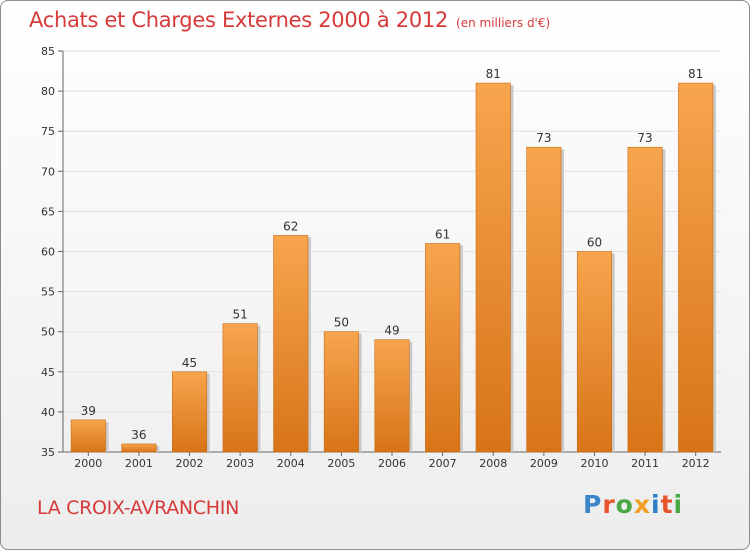 Image resolution: width=750 pixels, height=550 pixels. I want to click on data-label: 49, so click(391, 331).